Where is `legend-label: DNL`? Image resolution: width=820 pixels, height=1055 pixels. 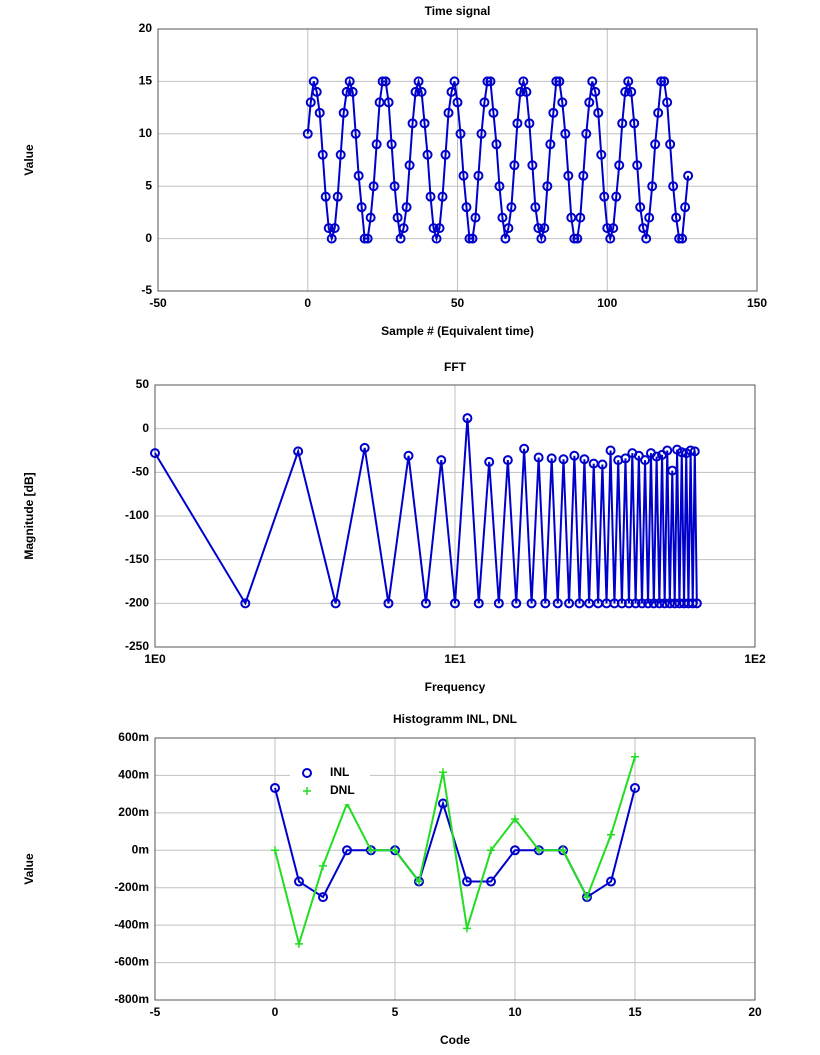
legend-label: DNL is located at coordinates (342, 790).